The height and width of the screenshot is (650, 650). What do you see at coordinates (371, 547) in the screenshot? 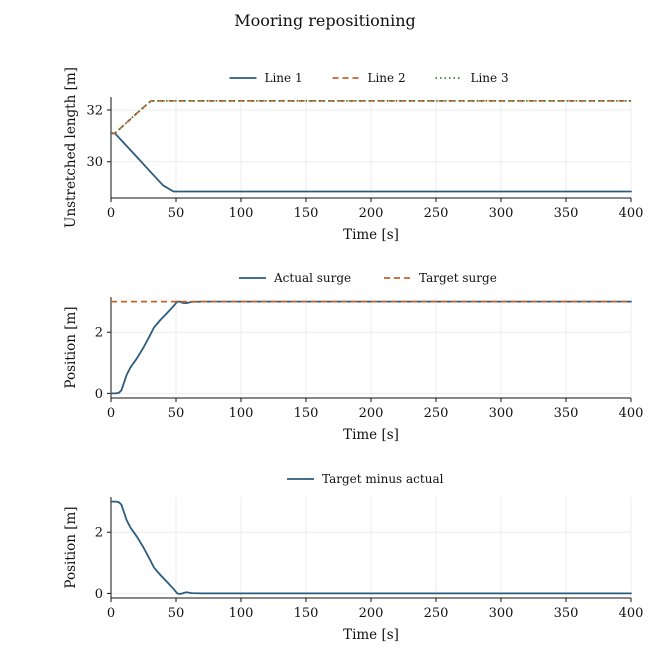
I see `series-line-target-minus-actual` at bounding box center [371, 547].